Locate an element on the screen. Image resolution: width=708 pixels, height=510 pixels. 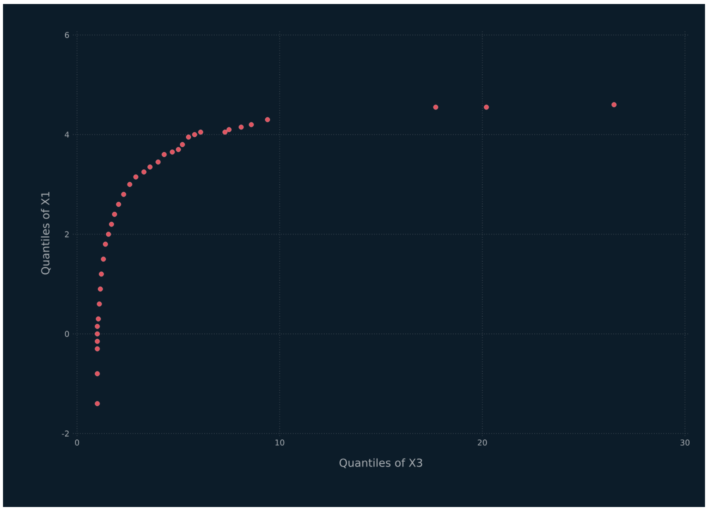
x-axis-title: Quantiles of X3 is located at coordinates (381, 463).